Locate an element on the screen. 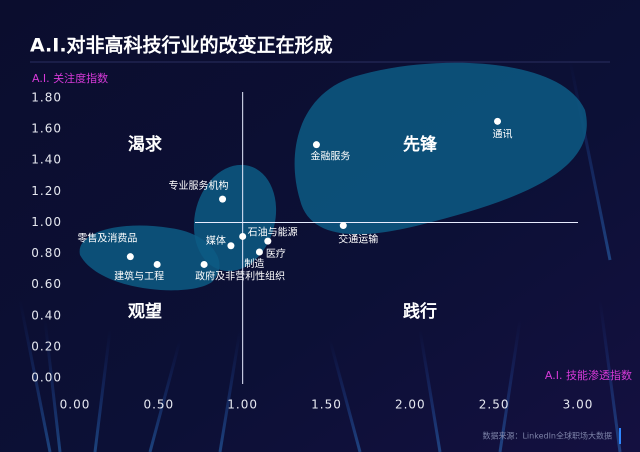 The image size is (640, 452). x-tick-label: 2.50 is located at coordinates (494, 405).